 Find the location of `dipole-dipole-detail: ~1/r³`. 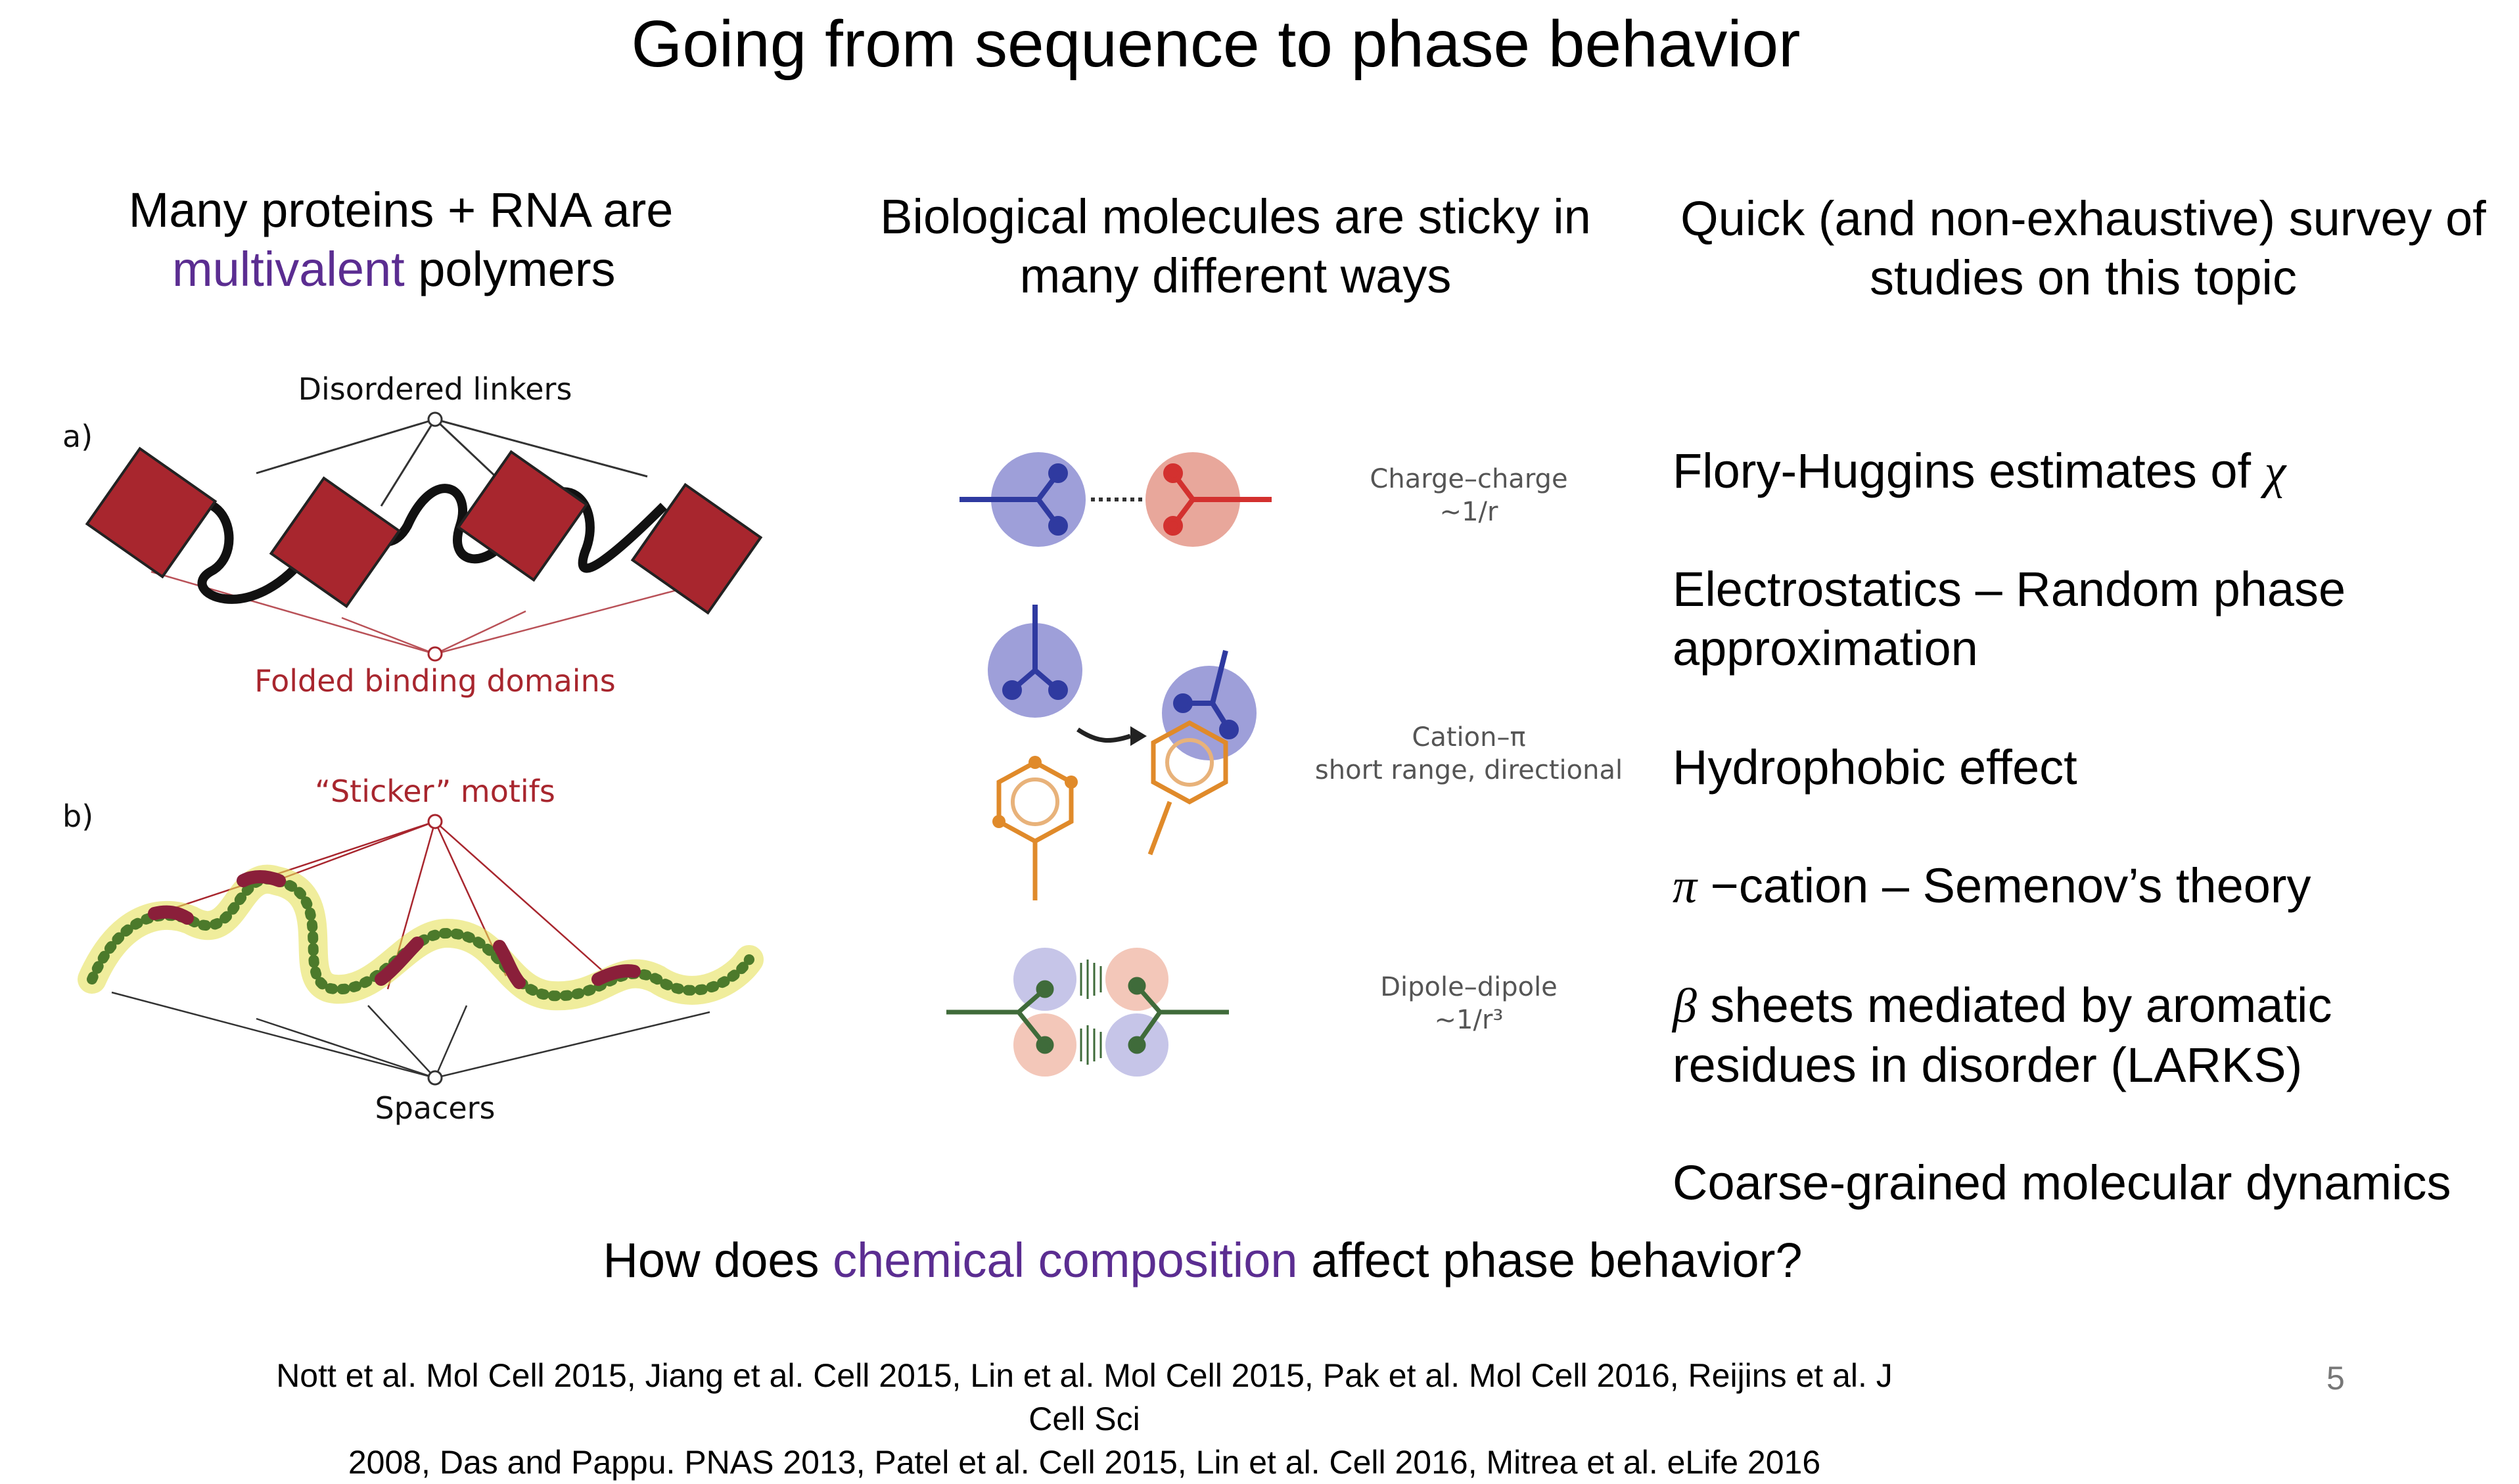

dipole-dipole-detail: ~1/r³ is located at coordinates (1469, 1020).